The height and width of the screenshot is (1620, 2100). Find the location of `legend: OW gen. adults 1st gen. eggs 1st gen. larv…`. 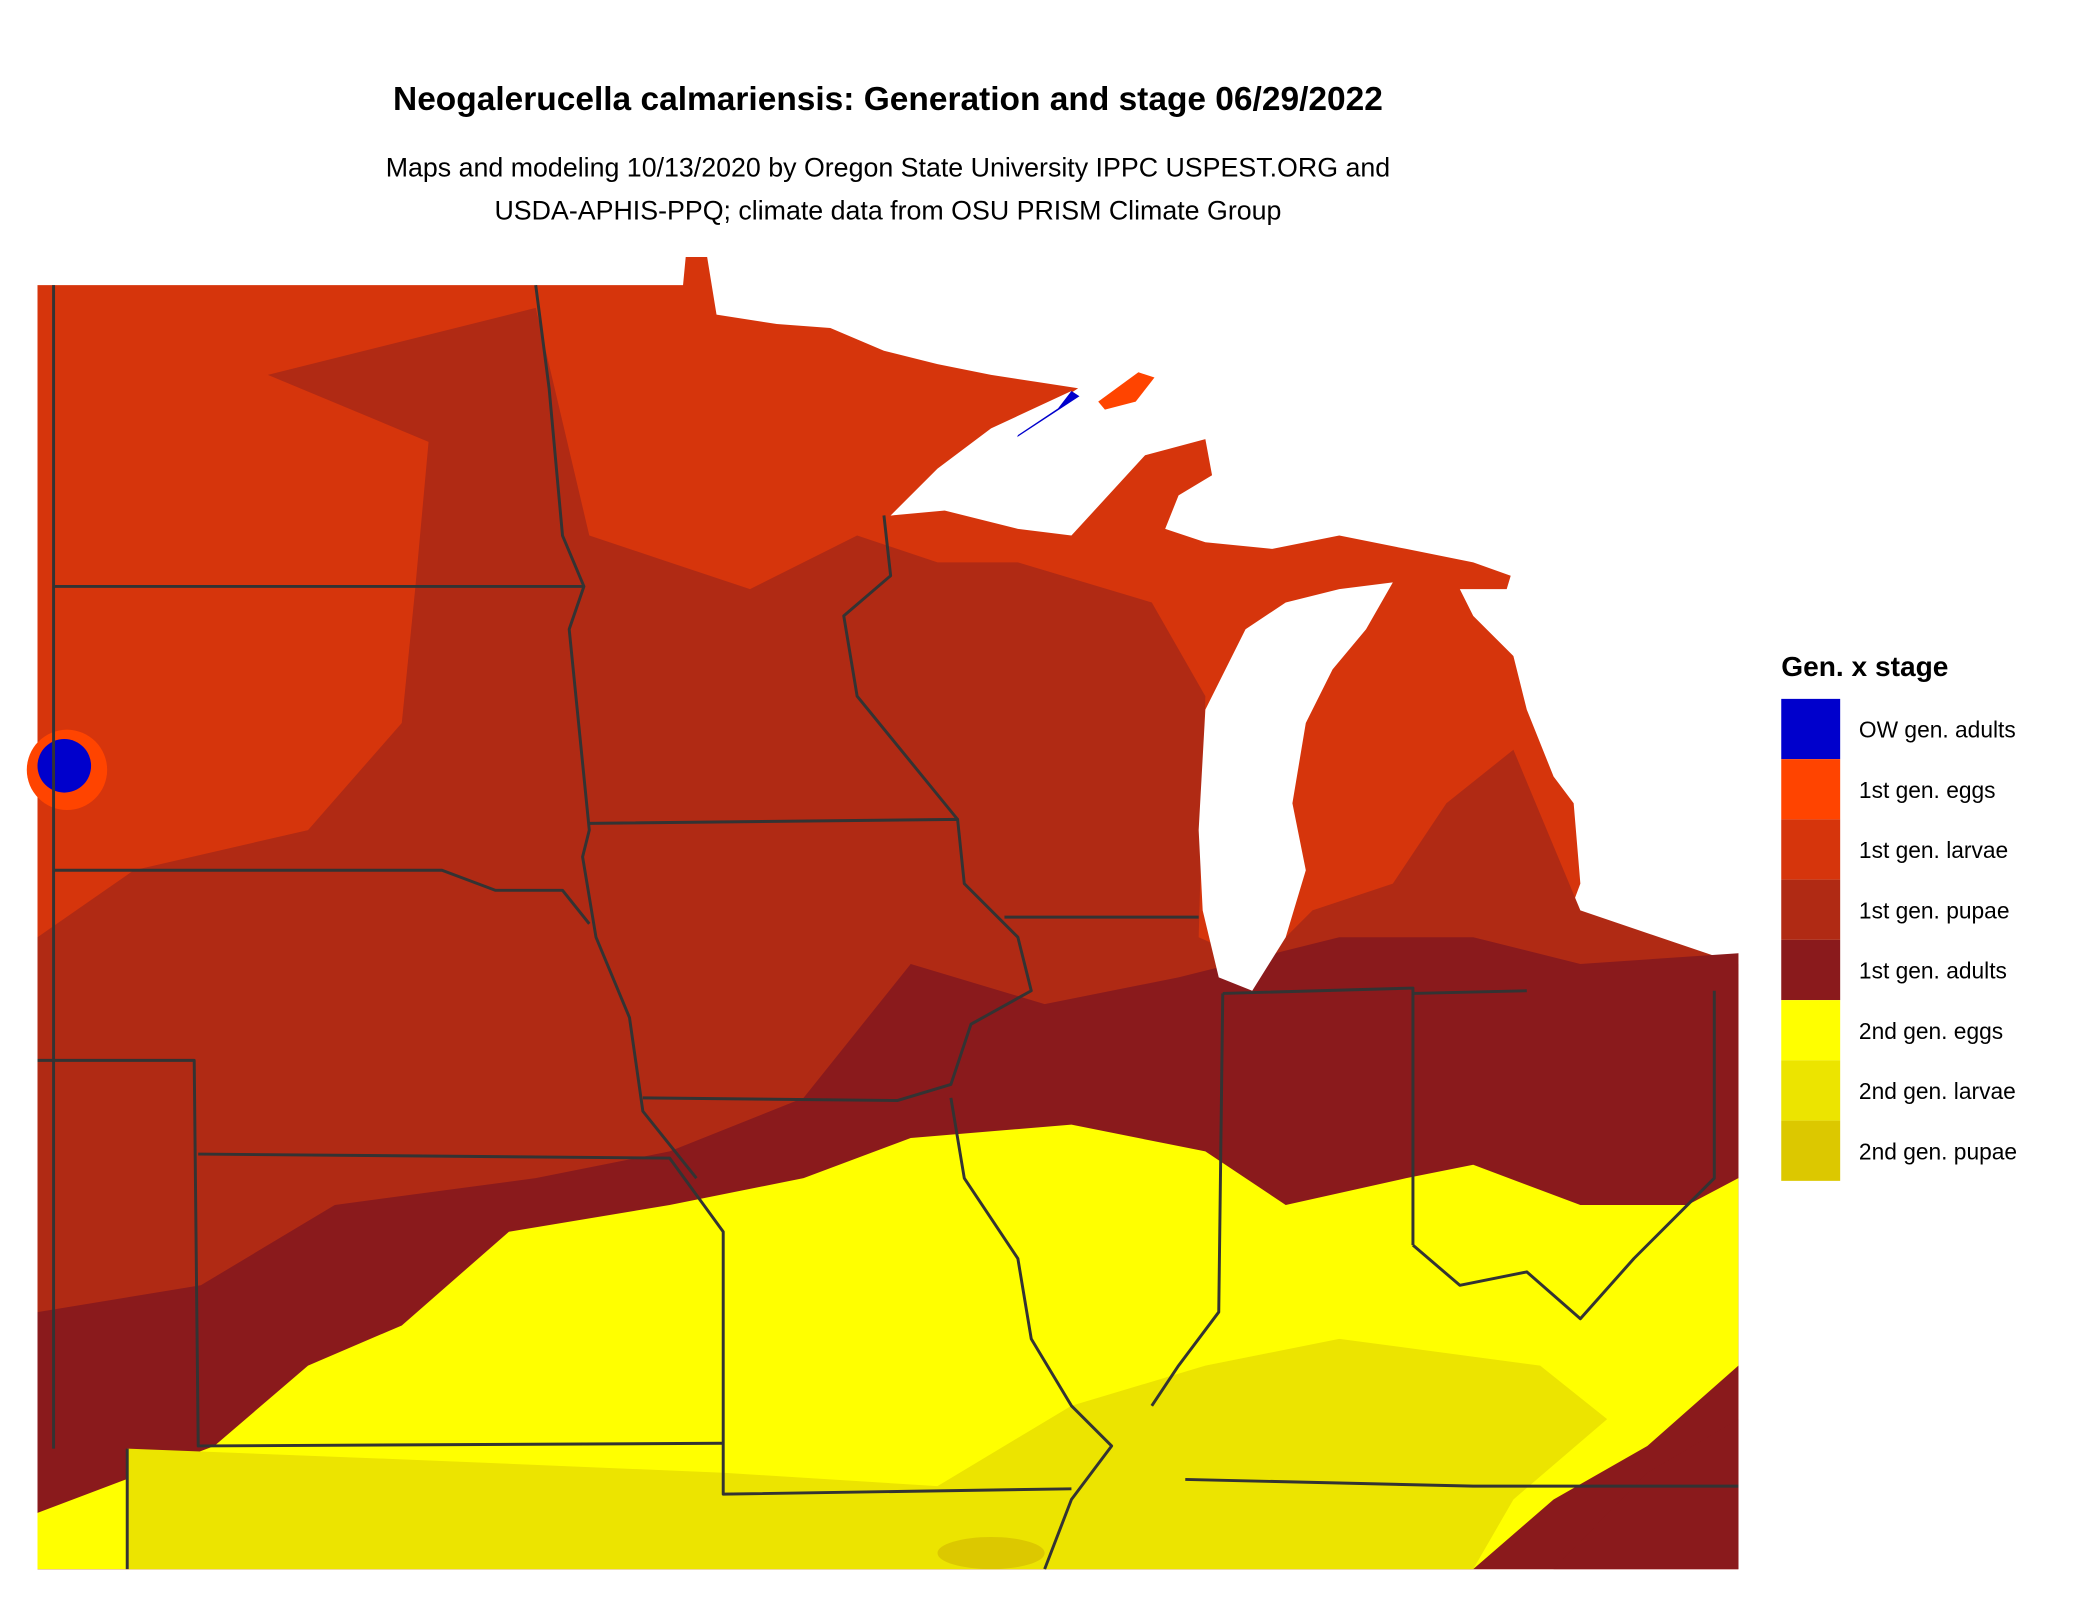

legend: OW gen. adults 1st gen. eggs 1st gen. larv… is located at coordinates (1899, 939).